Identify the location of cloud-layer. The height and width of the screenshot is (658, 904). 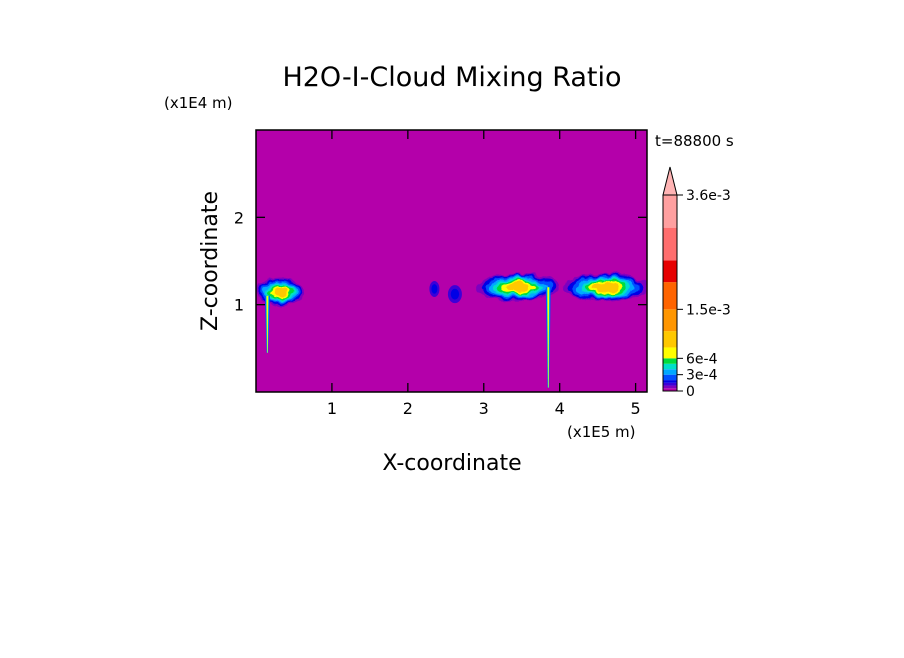
(451, 330).